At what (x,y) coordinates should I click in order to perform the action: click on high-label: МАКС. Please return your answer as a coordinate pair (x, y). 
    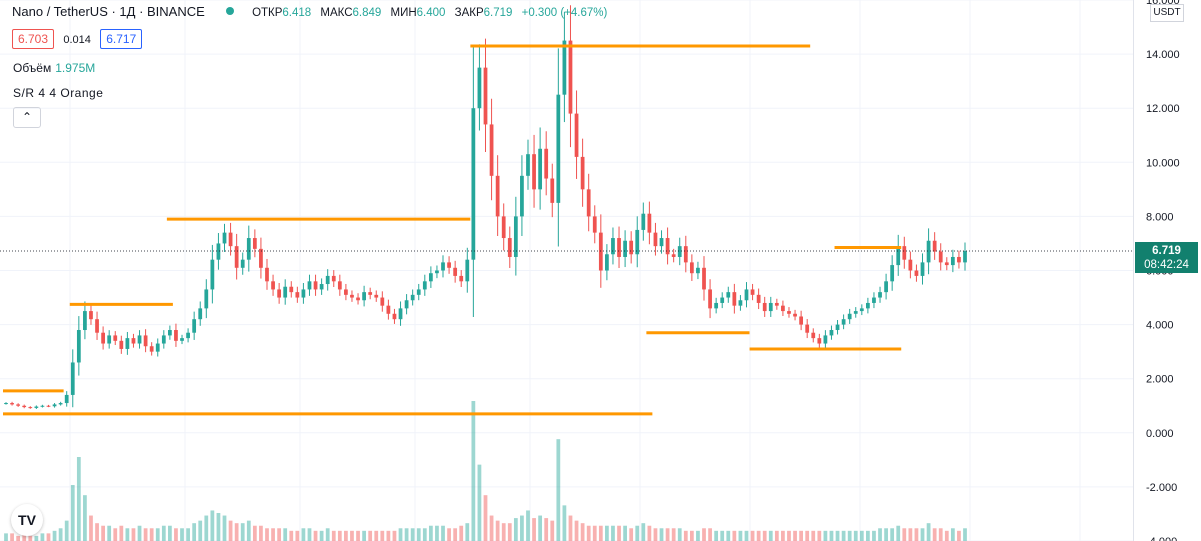
    Looking at the image, I should click on (336, 13).